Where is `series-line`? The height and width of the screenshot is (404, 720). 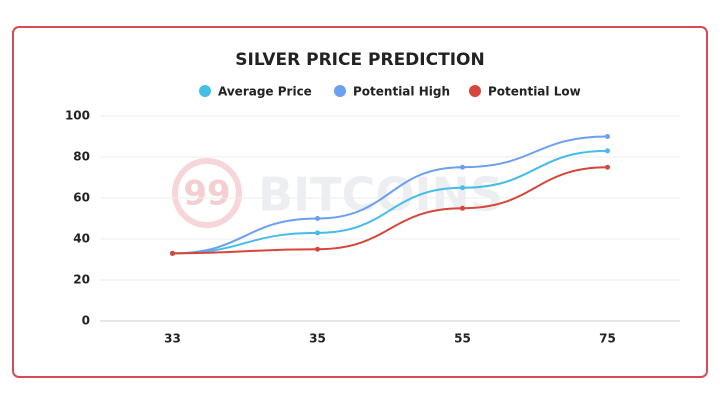
series-line is located at coordinates (390, 210).